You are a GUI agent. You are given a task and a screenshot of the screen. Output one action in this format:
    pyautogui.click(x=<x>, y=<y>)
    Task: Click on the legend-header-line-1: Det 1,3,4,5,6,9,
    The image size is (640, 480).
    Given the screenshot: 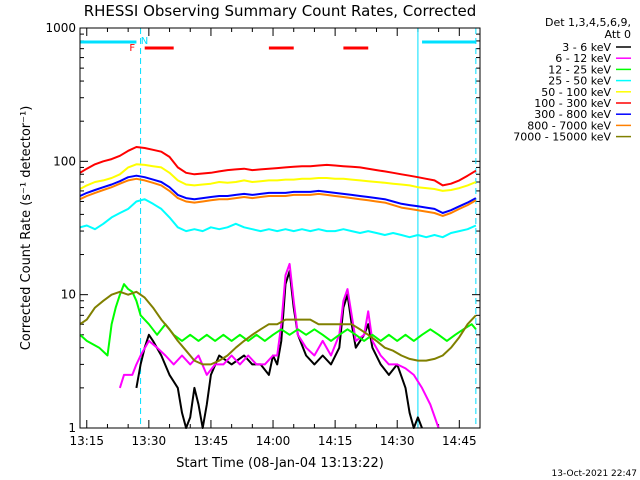 What is the action you would take?
    pyautogui.click(x=588, y=22)
    